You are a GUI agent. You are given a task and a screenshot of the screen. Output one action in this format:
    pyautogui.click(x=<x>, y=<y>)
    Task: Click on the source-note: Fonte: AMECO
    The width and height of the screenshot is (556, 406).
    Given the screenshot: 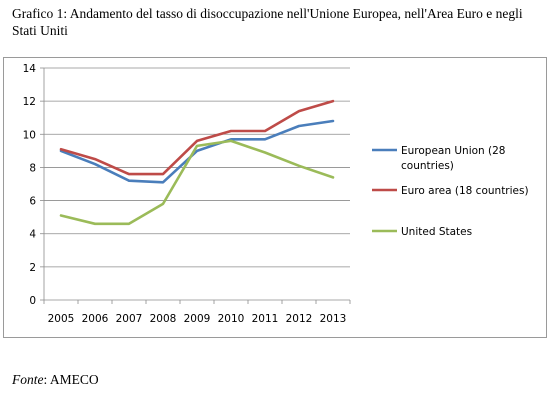 What is the action you would take?
    pyautogui.click(x=55, y=380)
    